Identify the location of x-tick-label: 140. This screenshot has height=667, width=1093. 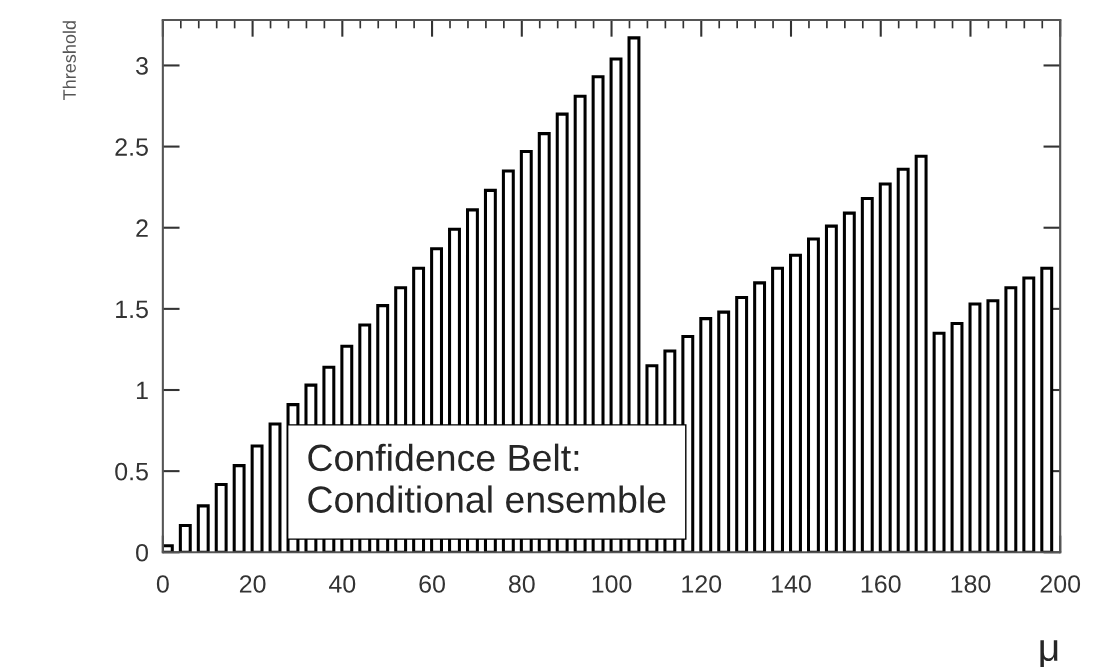
(791, 584).